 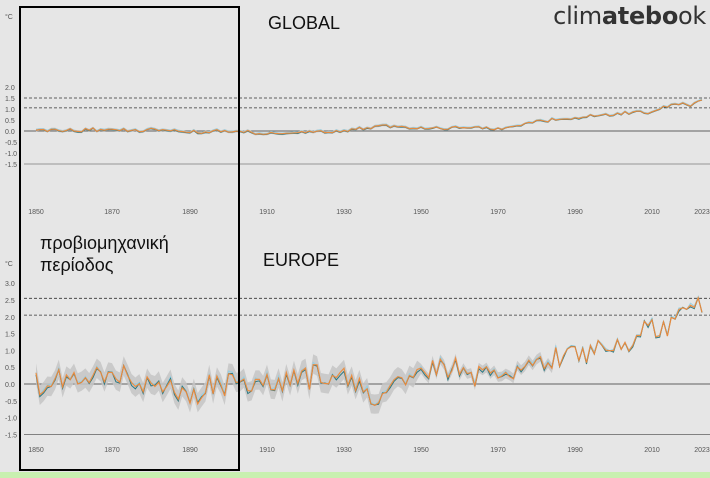 What do you see at coordinates (344, 450) in the screenshot?
I see `europe-xtick-label: 1930` at bounding box center [344, 450].